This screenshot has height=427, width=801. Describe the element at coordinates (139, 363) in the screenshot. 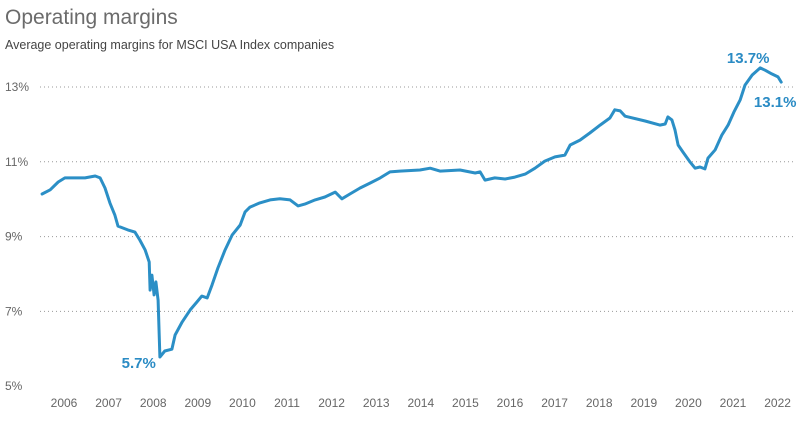

I see `data-label: 5.7%` at that location.